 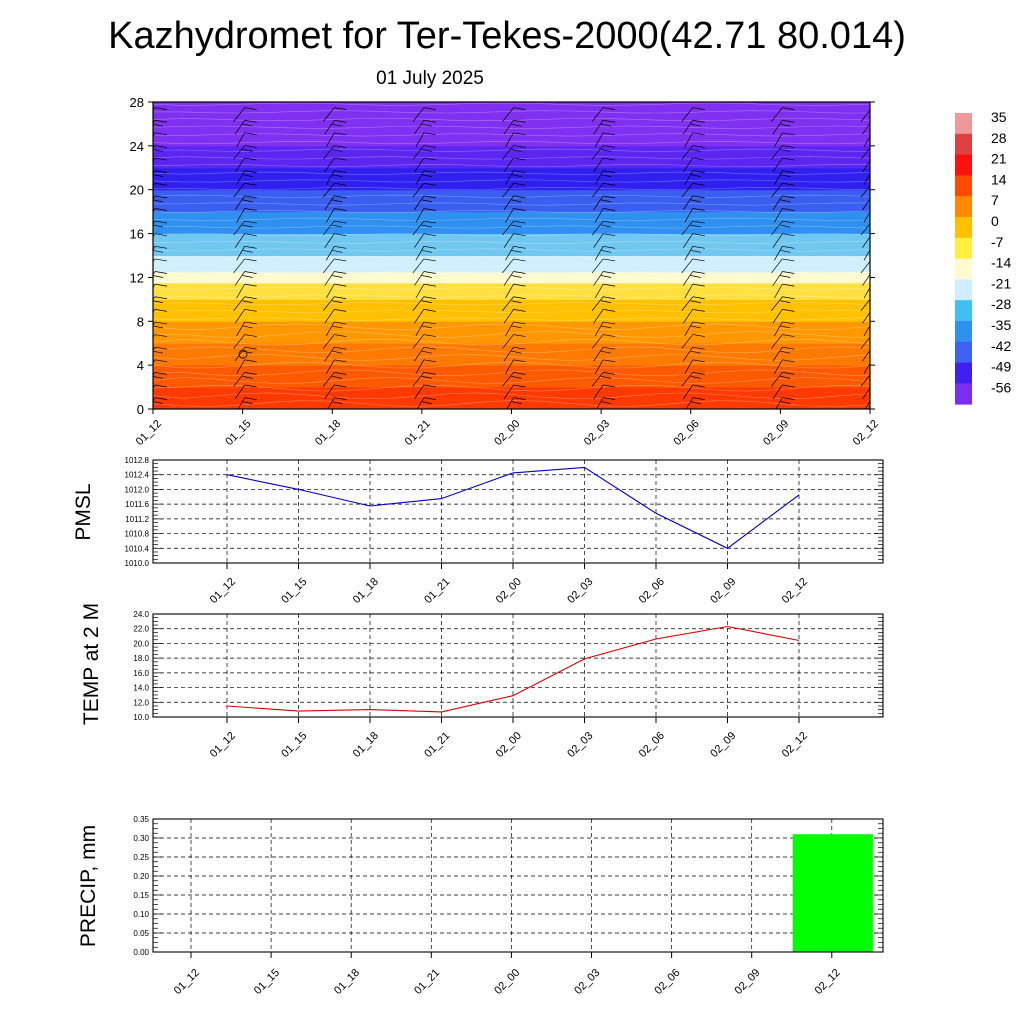 I want to click on x-tick-label: 01_18, so click(x=366, y=591).